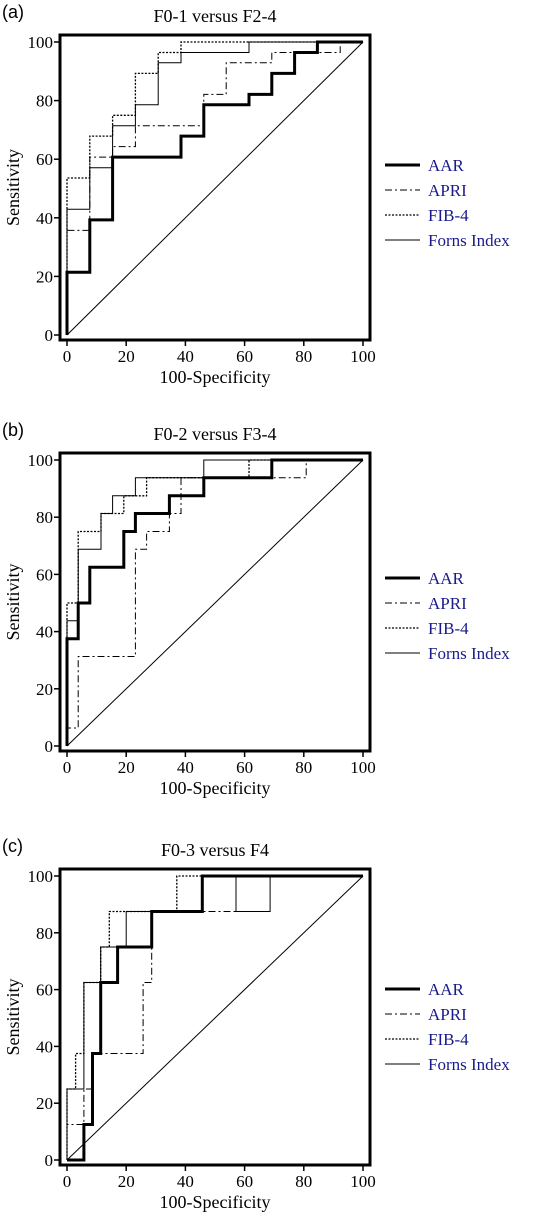  Describe the element at coordinates (214, 434) in the screenshot. I see `chart-title: F0-2 versus F3-4` at that location.